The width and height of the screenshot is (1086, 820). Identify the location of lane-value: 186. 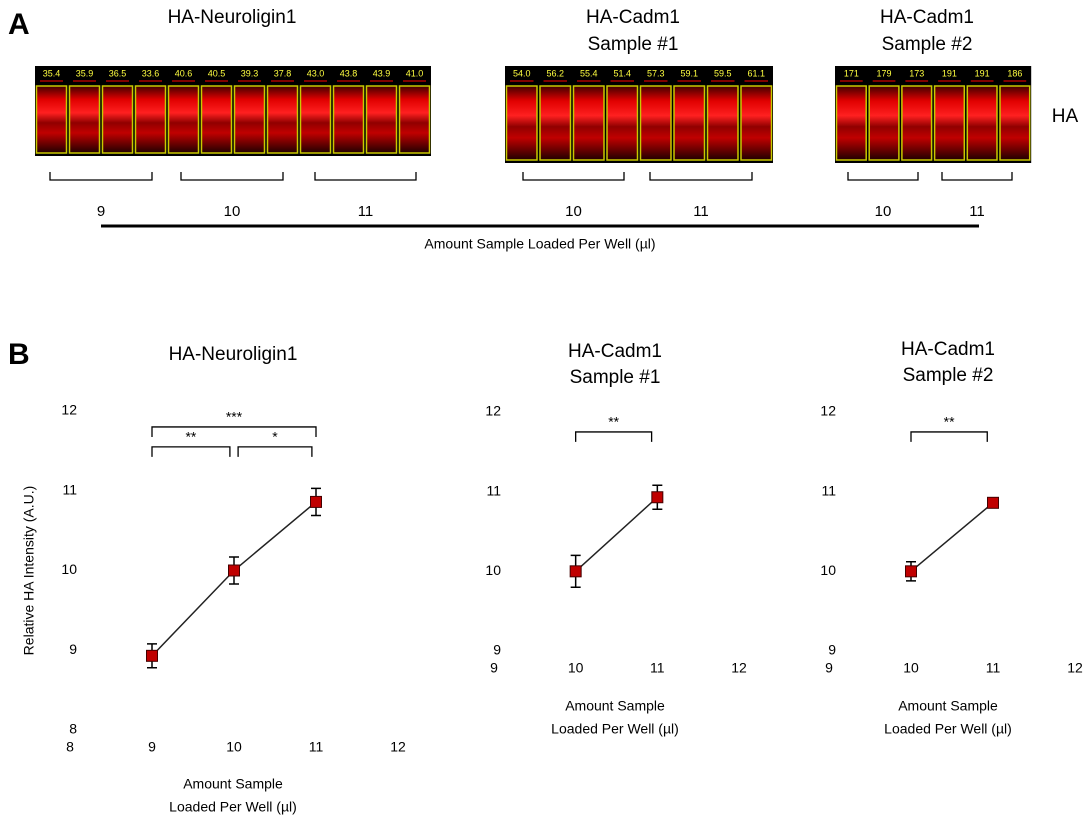
(1014, 73).